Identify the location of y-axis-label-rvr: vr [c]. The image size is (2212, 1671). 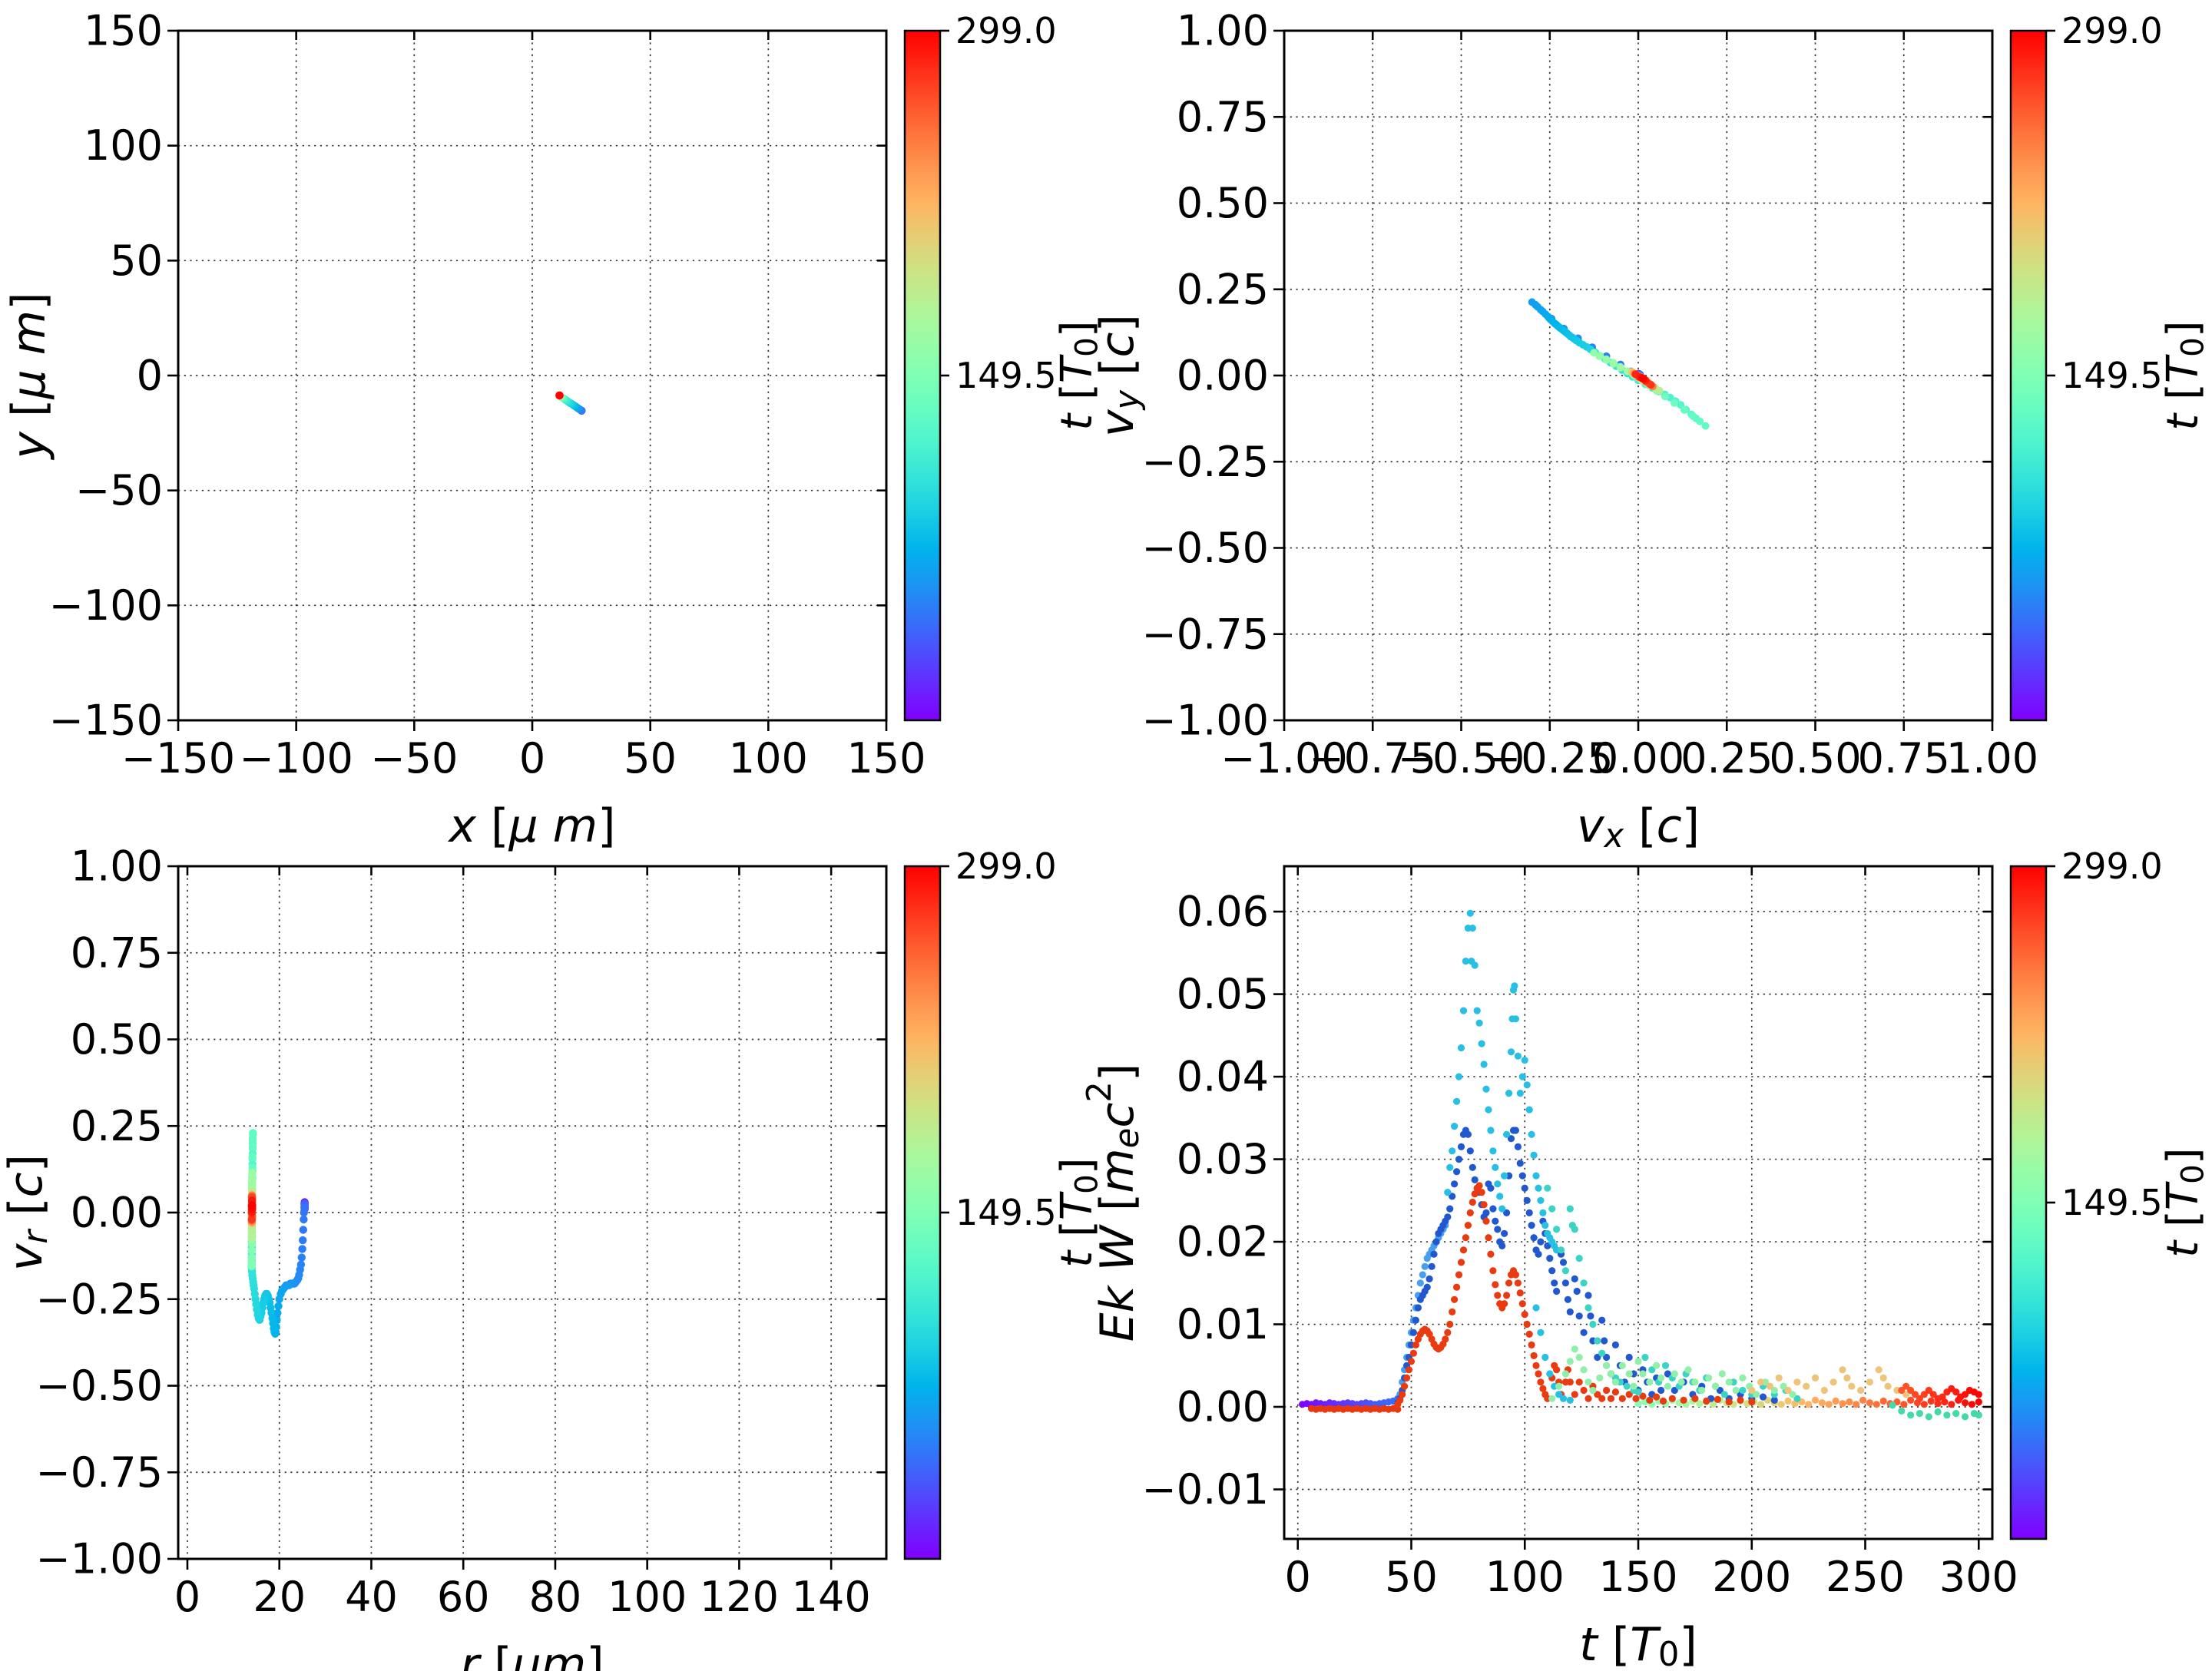
(27, 1212).